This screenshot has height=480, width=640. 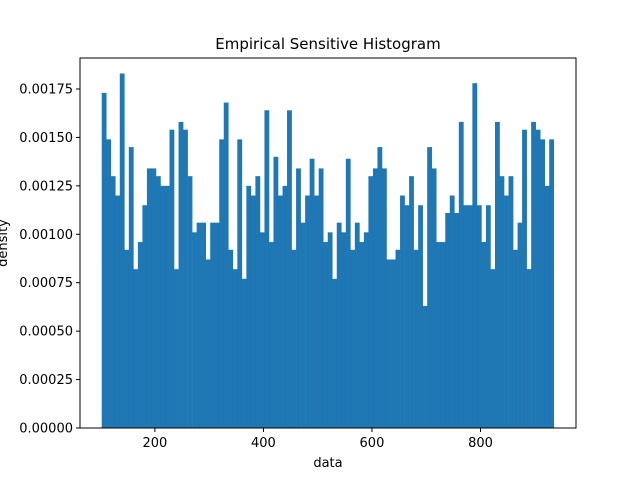 What do you see at coordinates (46, 283) in the screenshot?
I see `y-tick-label: 0.00075` at bounding box center [46, 283].